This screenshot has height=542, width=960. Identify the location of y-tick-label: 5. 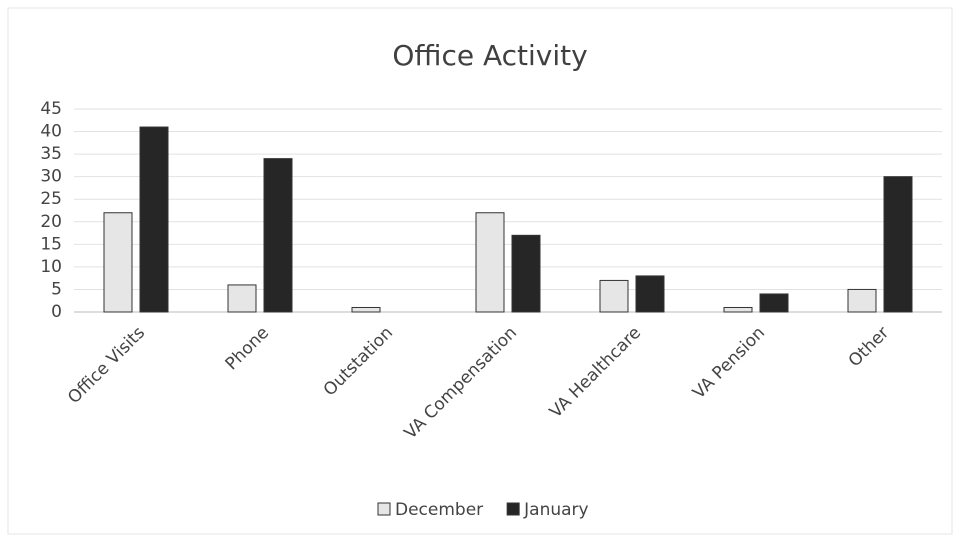
(56, 289).